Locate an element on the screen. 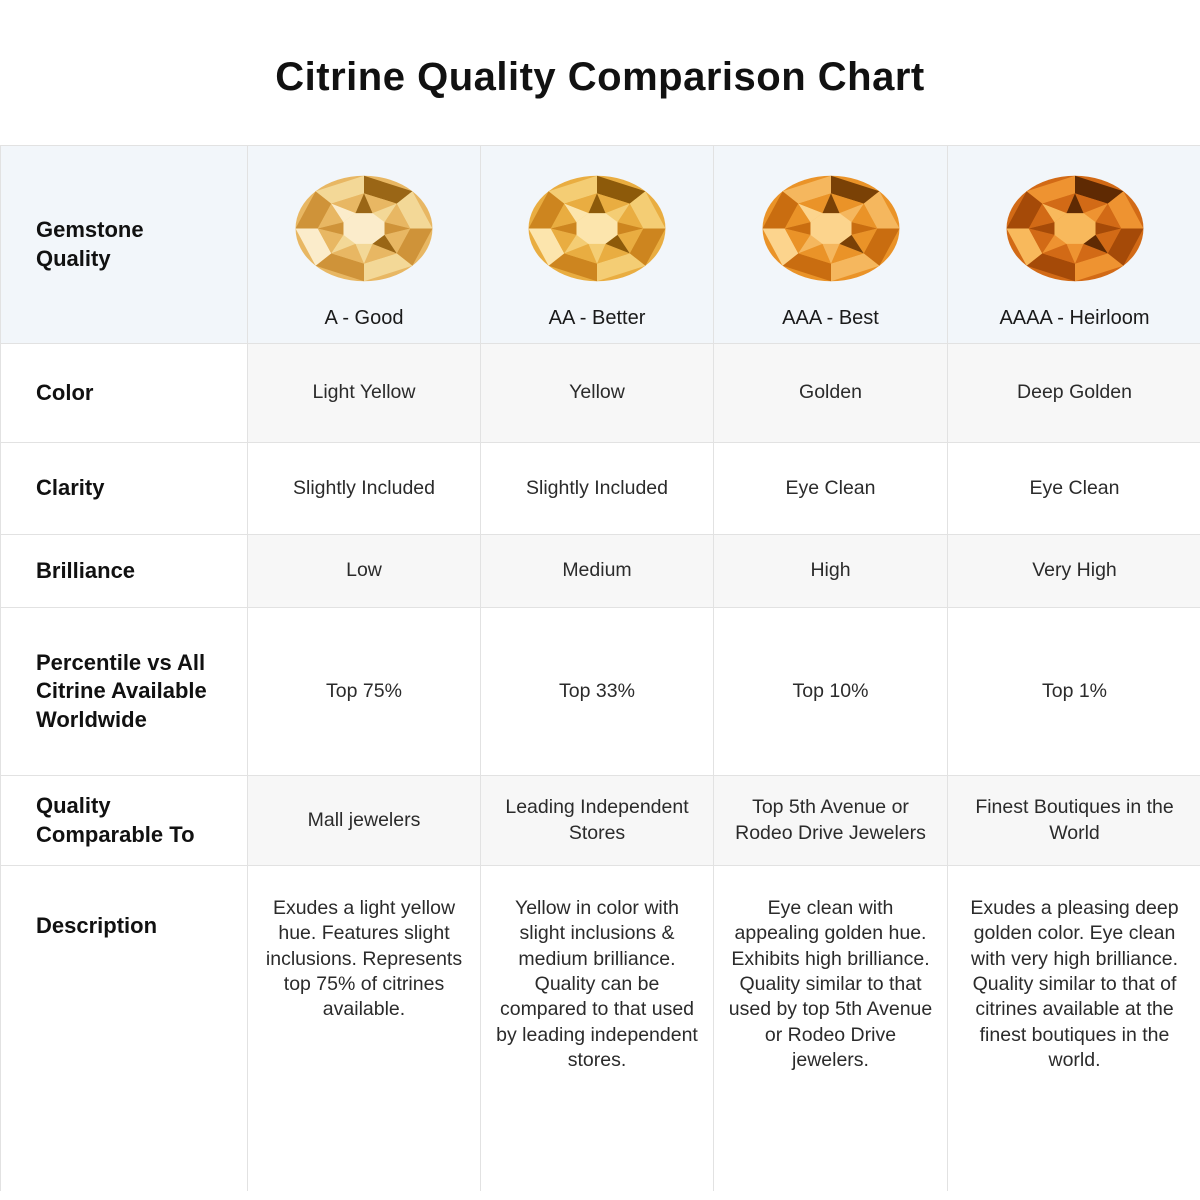  header-grade-aa: AA - Better is located at coordinates (597, 245).